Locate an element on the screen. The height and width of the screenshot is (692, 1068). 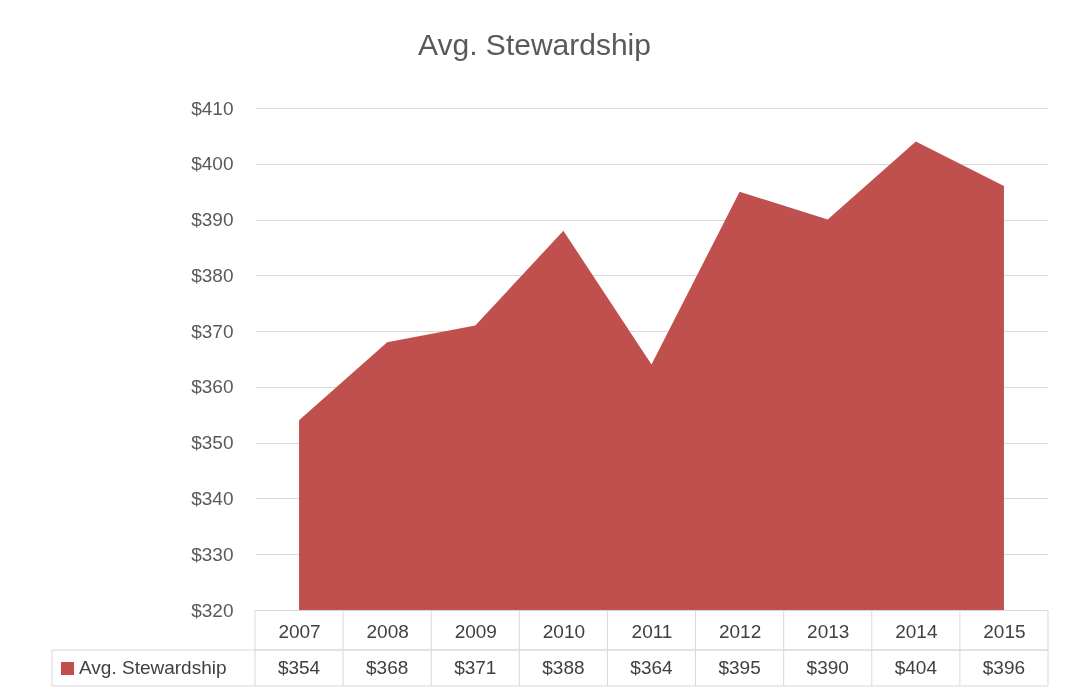
y-tick-label: $340 is located at coordinates (212, 498).